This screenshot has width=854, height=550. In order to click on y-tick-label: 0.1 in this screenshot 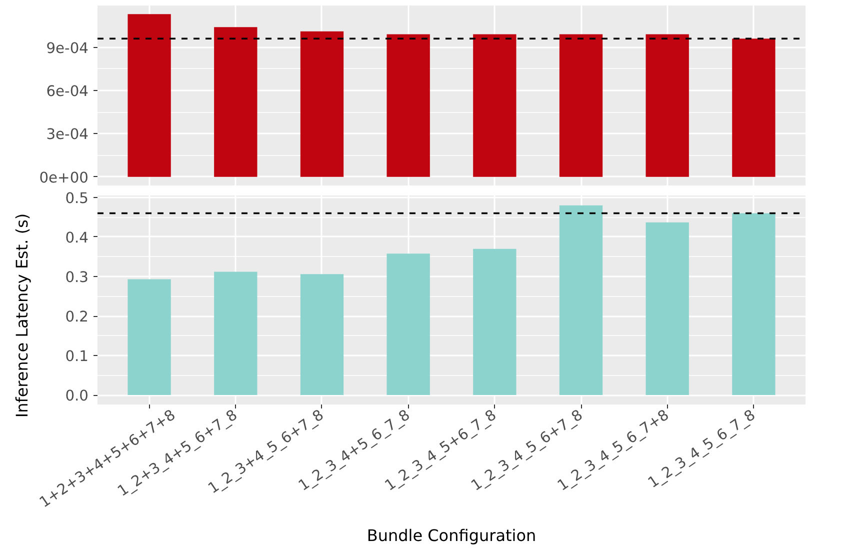, I will do `click(77, 357)`.